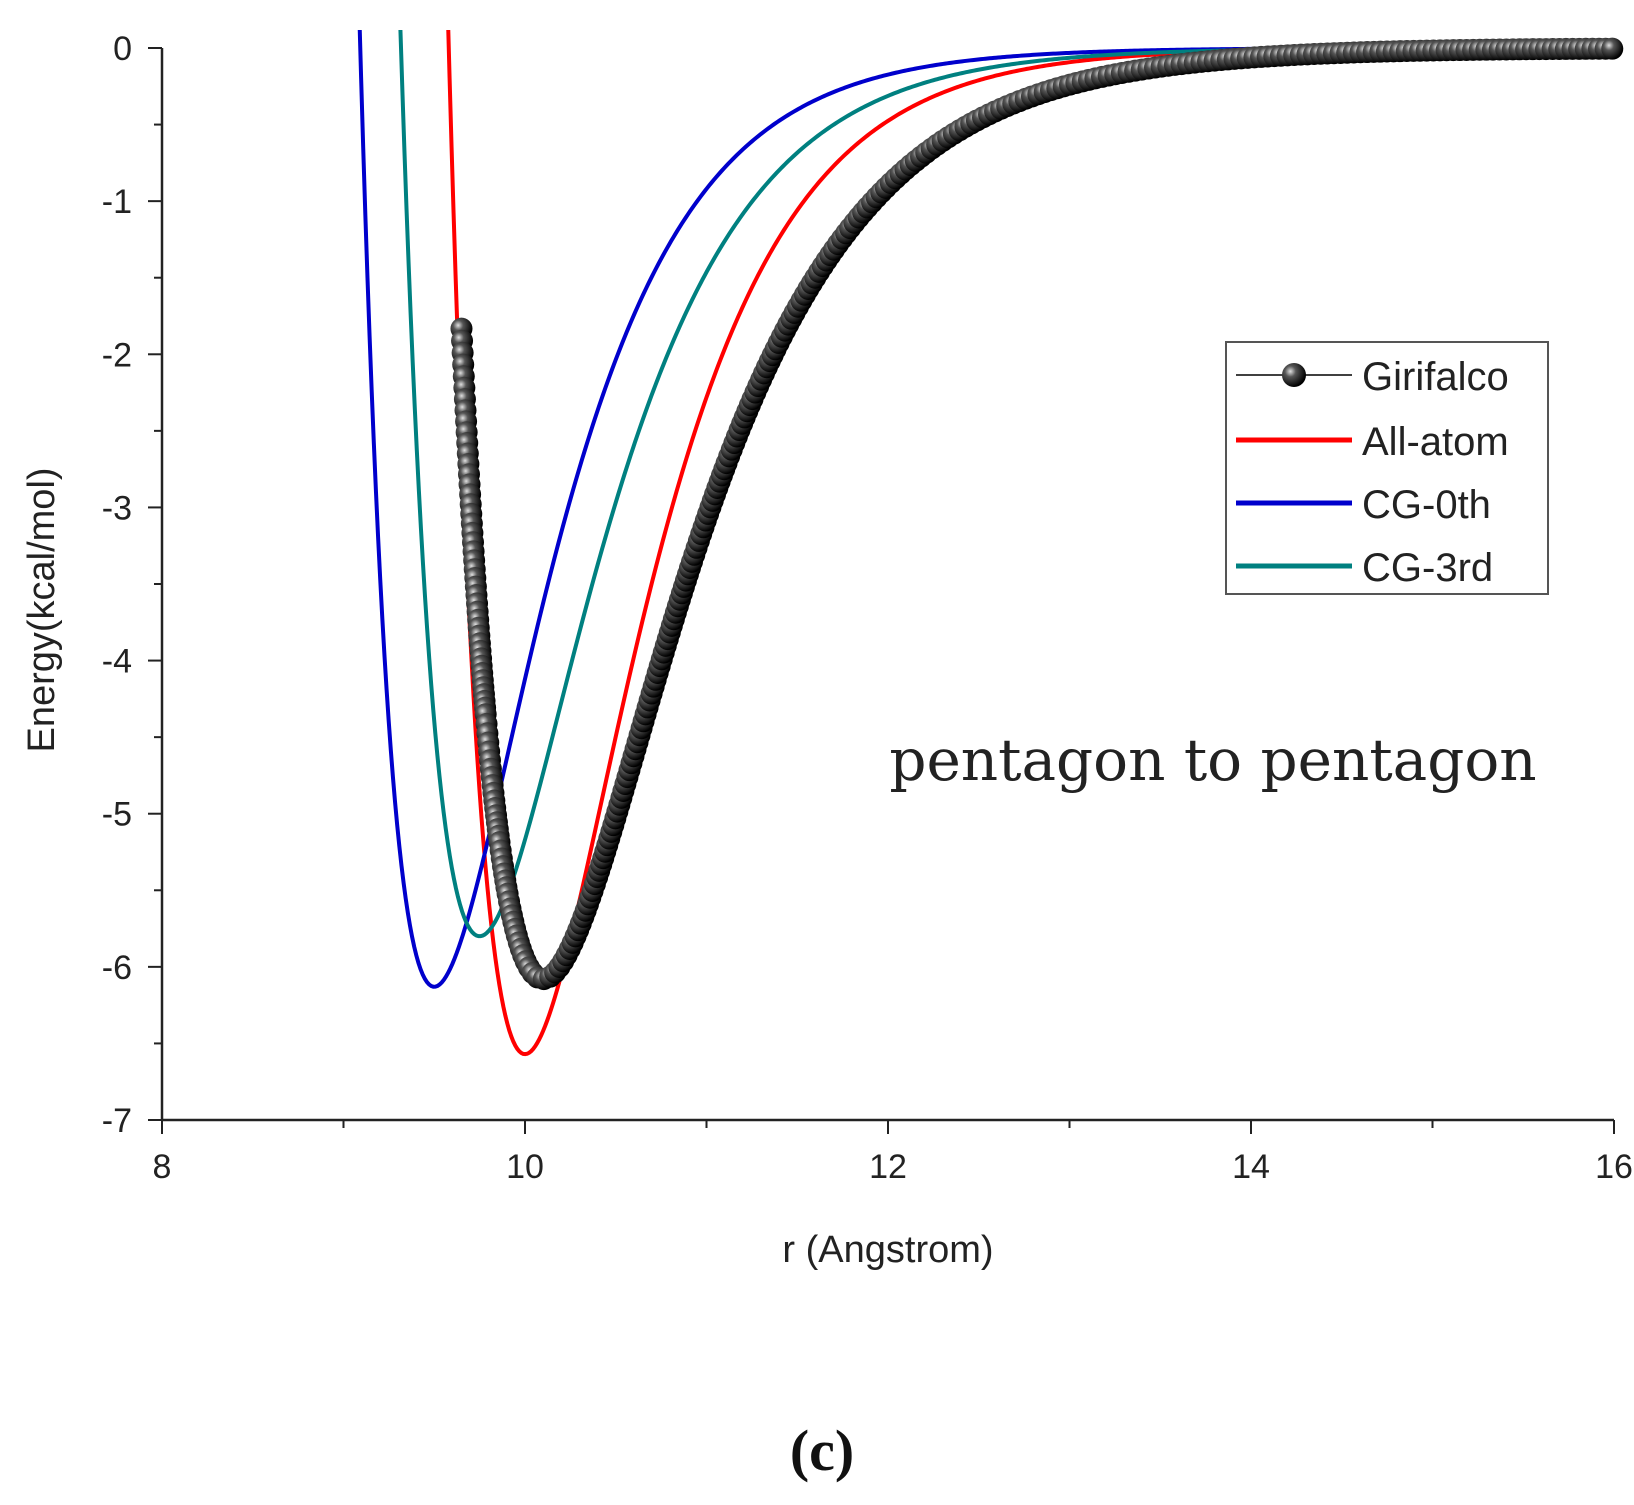 The height and width of the screenshot is (1505, 1634). What do you see at coordinates (117, 508) in the screenshot?
I see `y-tick-label: -3` at bounding box center [117, 508].